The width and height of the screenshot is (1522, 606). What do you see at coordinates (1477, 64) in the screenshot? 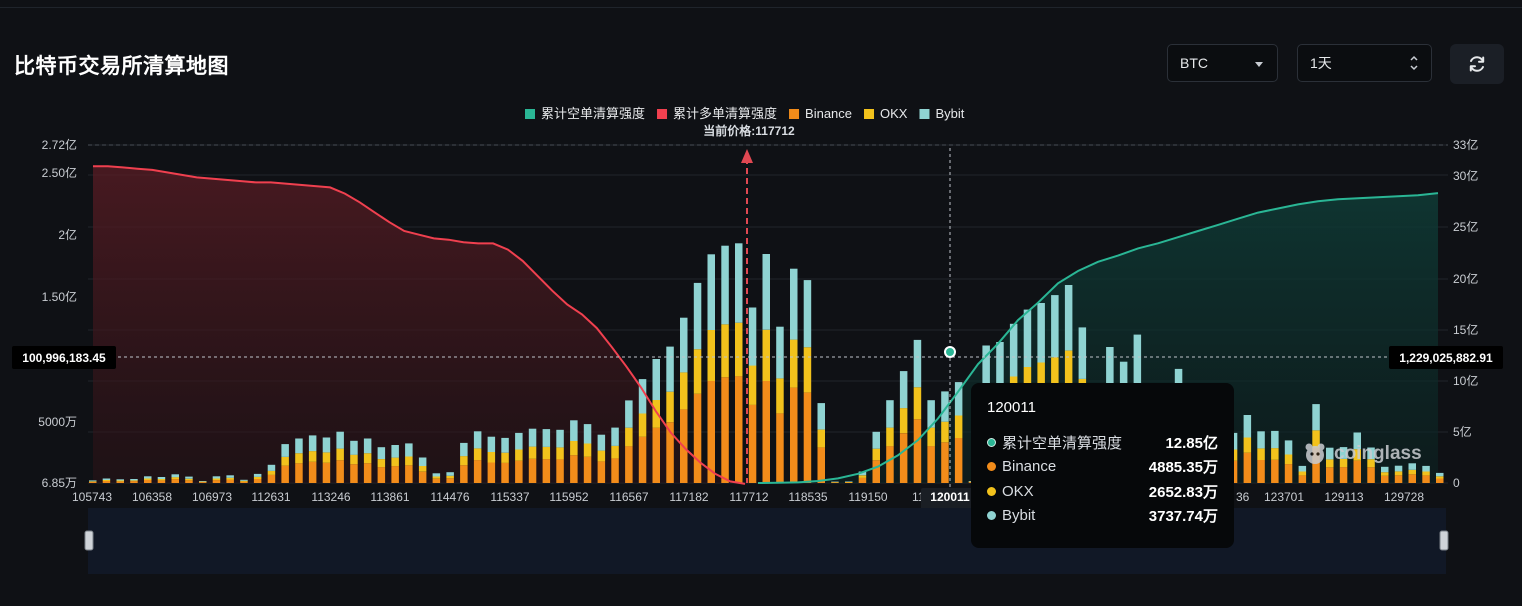
I see `refresh-button` at bounding box center [1477, 64].